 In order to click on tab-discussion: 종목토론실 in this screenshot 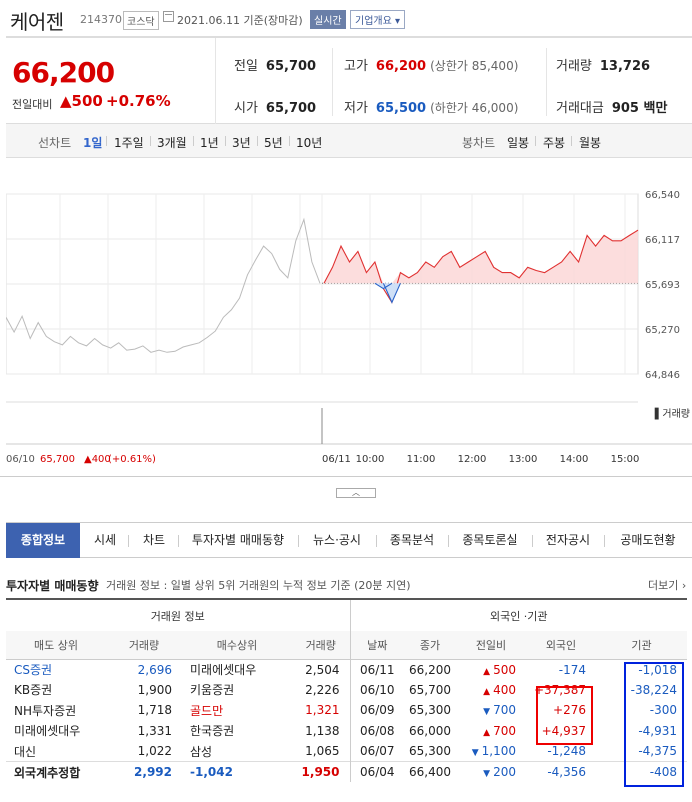, I will do `click(490, 540)`.